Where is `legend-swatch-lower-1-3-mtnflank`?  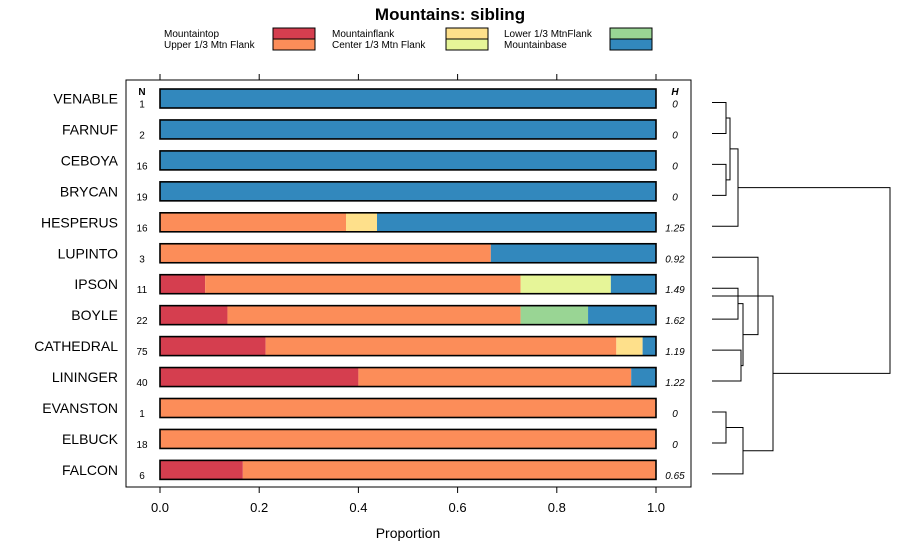 legend-swatch-lower-1-3-mtnflank is located at coordinates (631, 33).